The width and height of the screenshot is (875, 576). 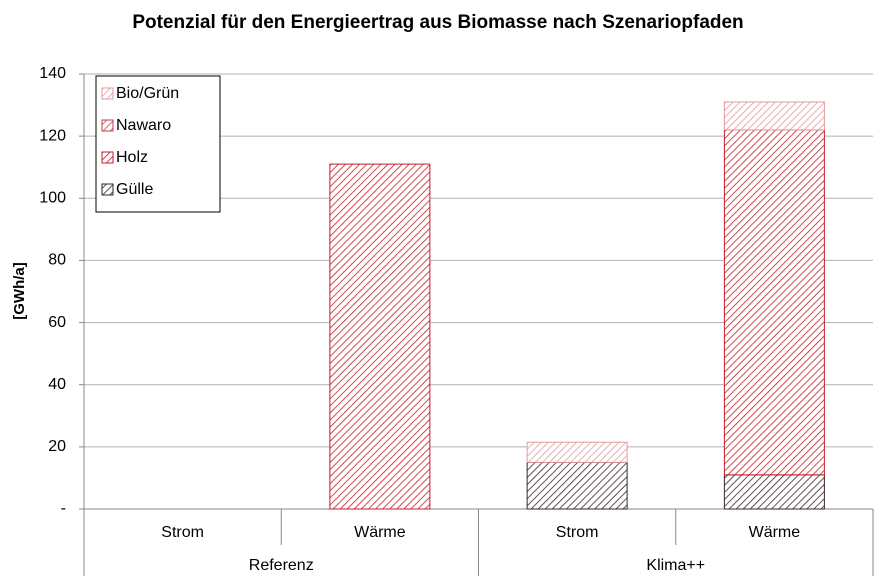 What do you see at coordinates (132, 157) in the screenshot?
I see `legend-label: Holz` at bounding box center [132, 157].